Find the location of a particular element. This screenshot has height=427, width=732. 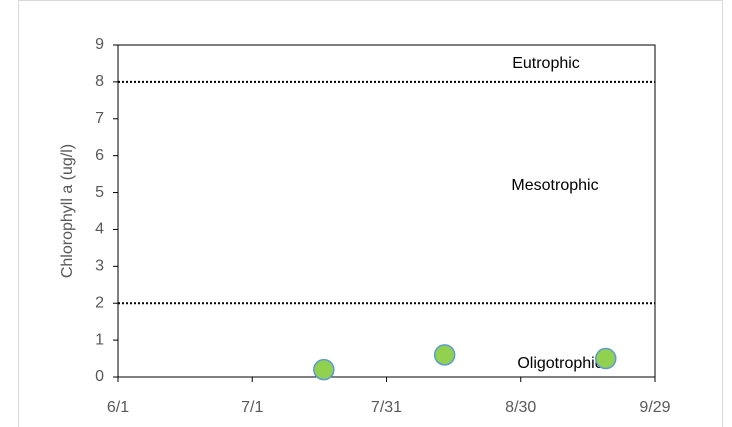

y-tick-label: 3 is located at coordinates (99, 266).